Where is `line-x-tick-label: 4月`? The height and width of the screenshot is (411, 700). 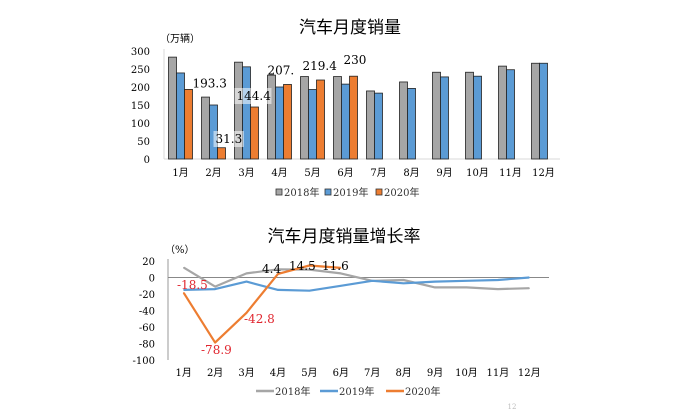
line-x-tick-label: 4月 is located at coordinates (278, 373).